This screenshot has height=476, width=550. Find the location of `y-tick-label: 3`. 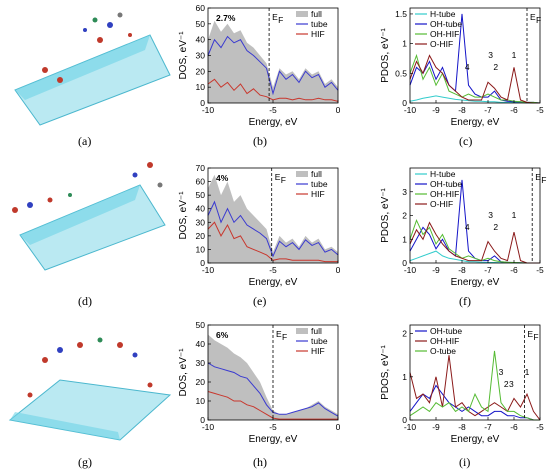

y-tick-label: 3 is located at coordinates (404, 192).